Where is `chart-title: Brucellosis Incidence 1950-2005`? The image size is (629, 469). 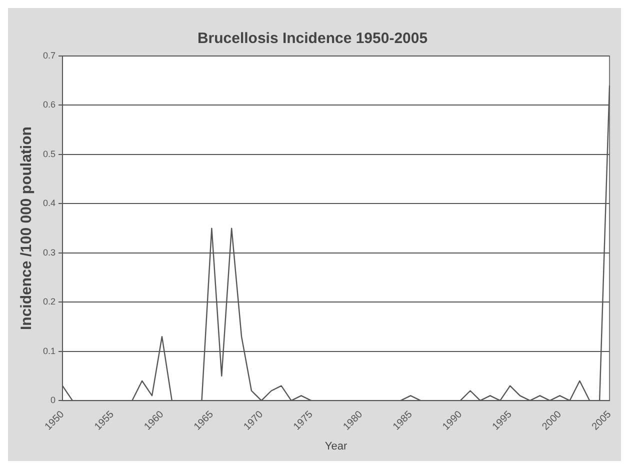
chart-title: Brucellosis Incidence 1950-2005 is located at coordinates (312, 39).